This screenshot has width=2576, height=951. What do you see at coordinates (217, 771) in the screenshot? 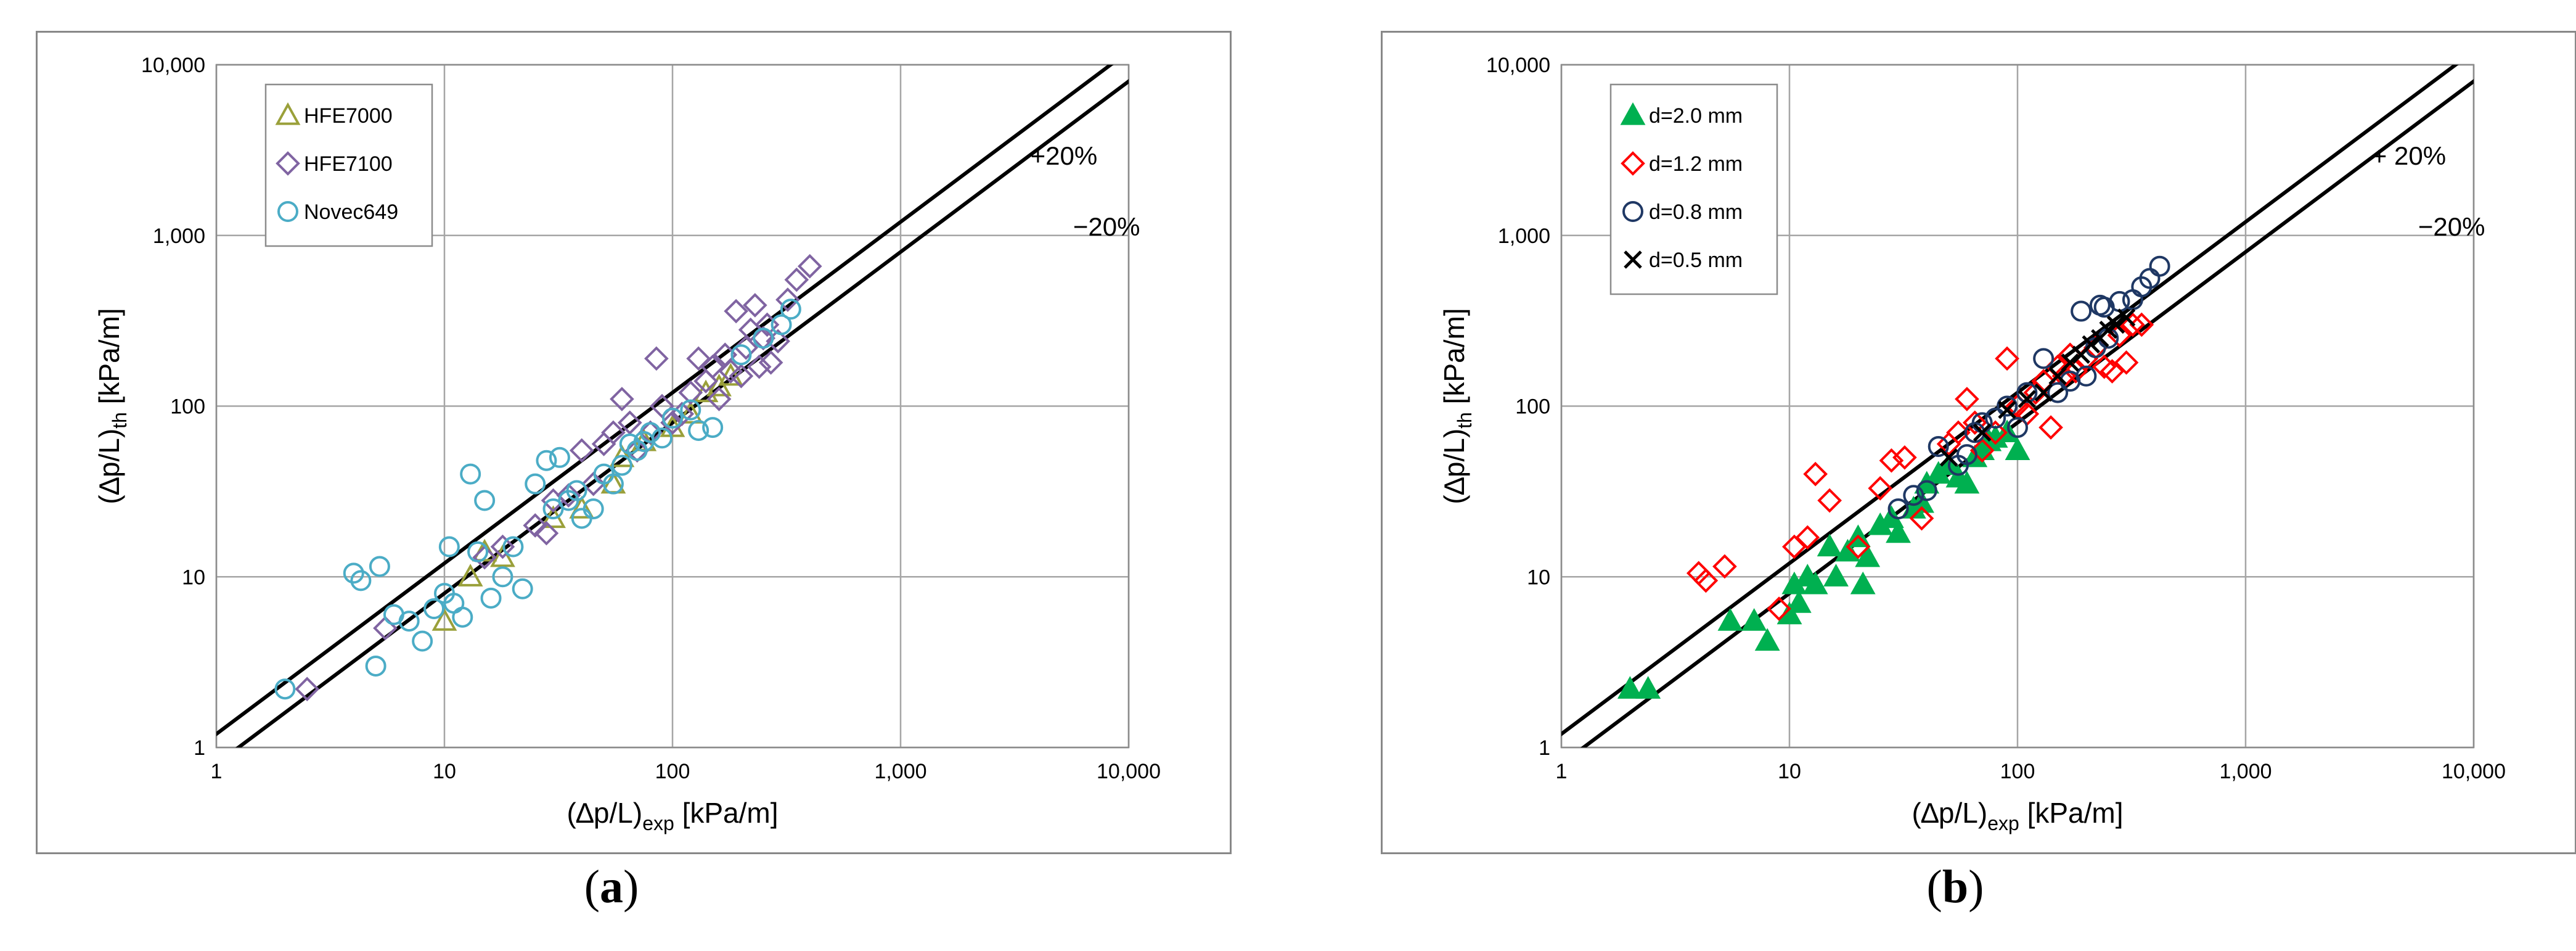
I see `x-tick-label: 1` at bounding box center [217, 771].